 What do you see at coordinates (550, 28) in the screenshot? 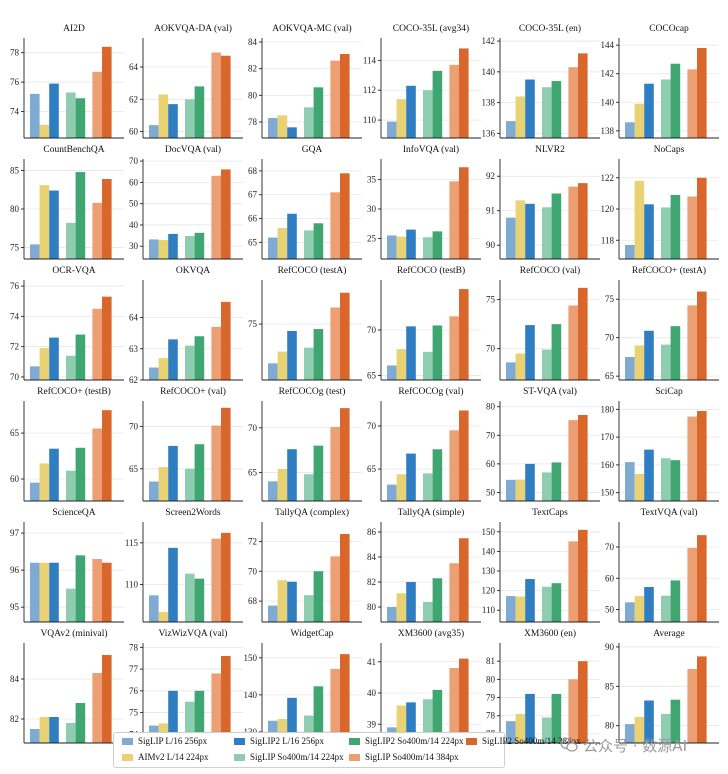
I see `chart-title: COCO-35L (en)` at bounding box center [550, 28].